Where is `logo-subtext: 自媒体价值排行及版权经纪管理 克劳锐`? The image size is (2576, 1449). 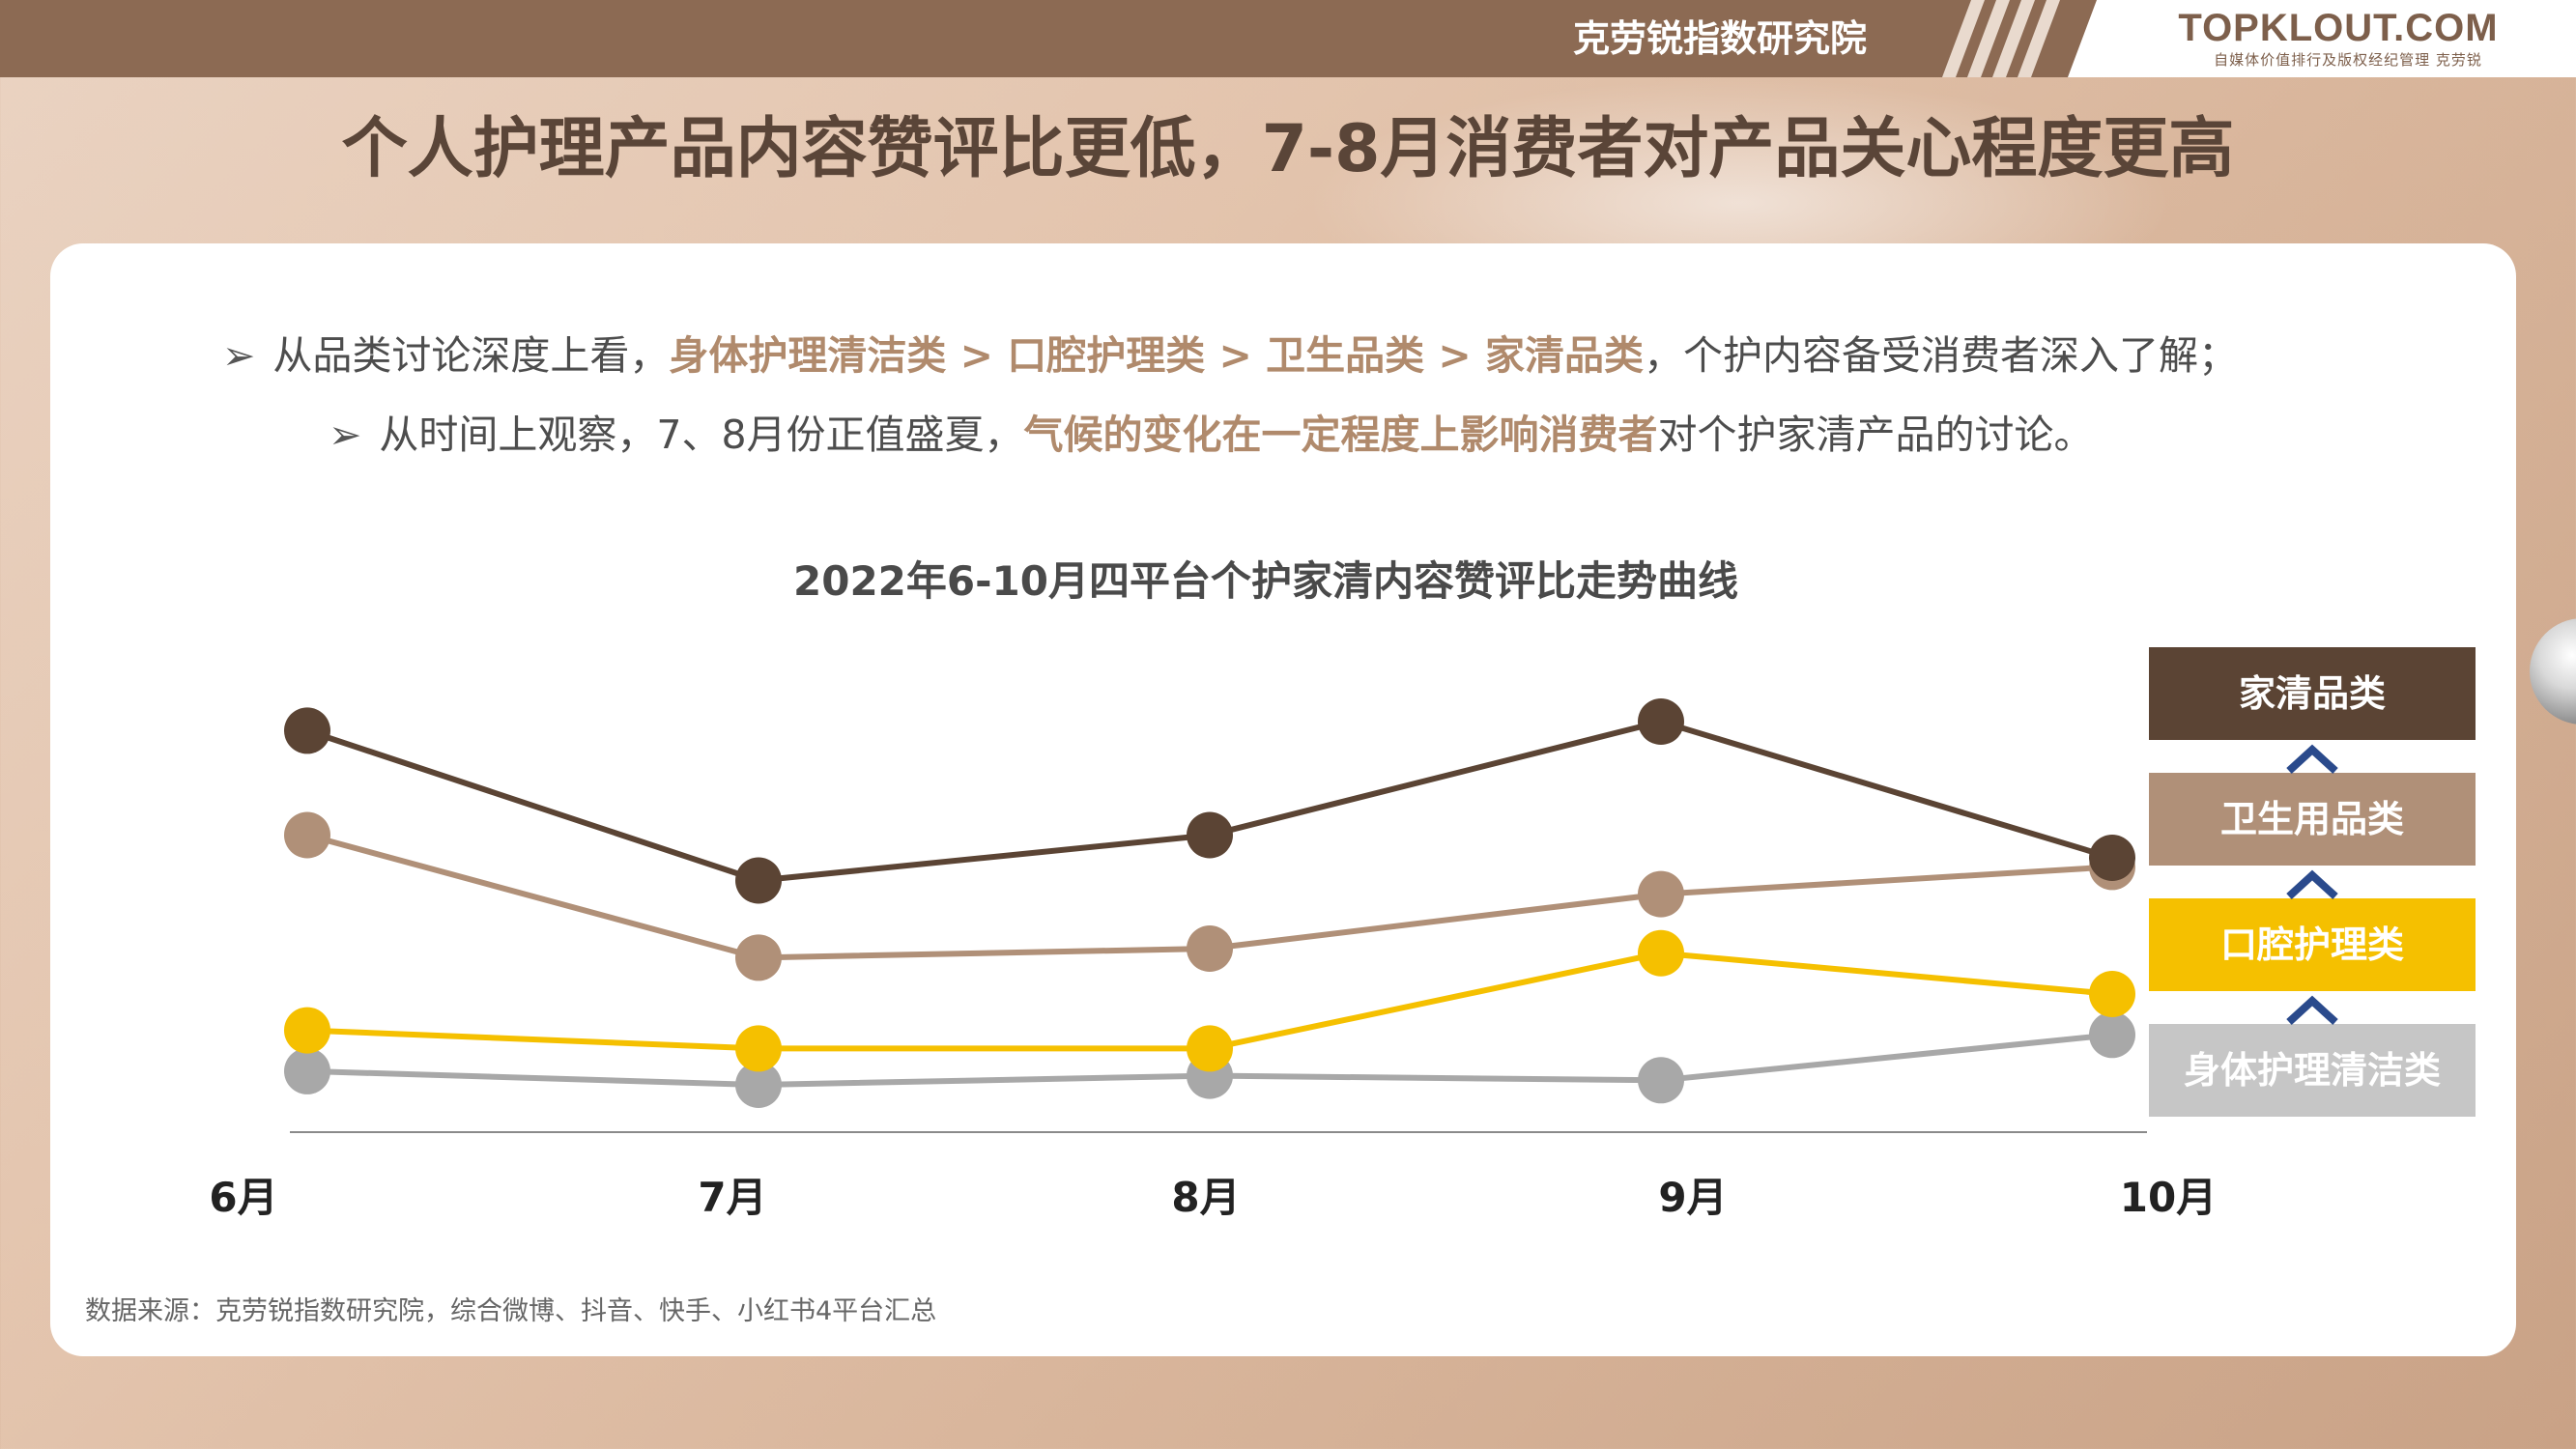 logo-subtext: 自媒体价值排行及版权经纪管理 克劳锐 is located at coordinates (2348, 60).